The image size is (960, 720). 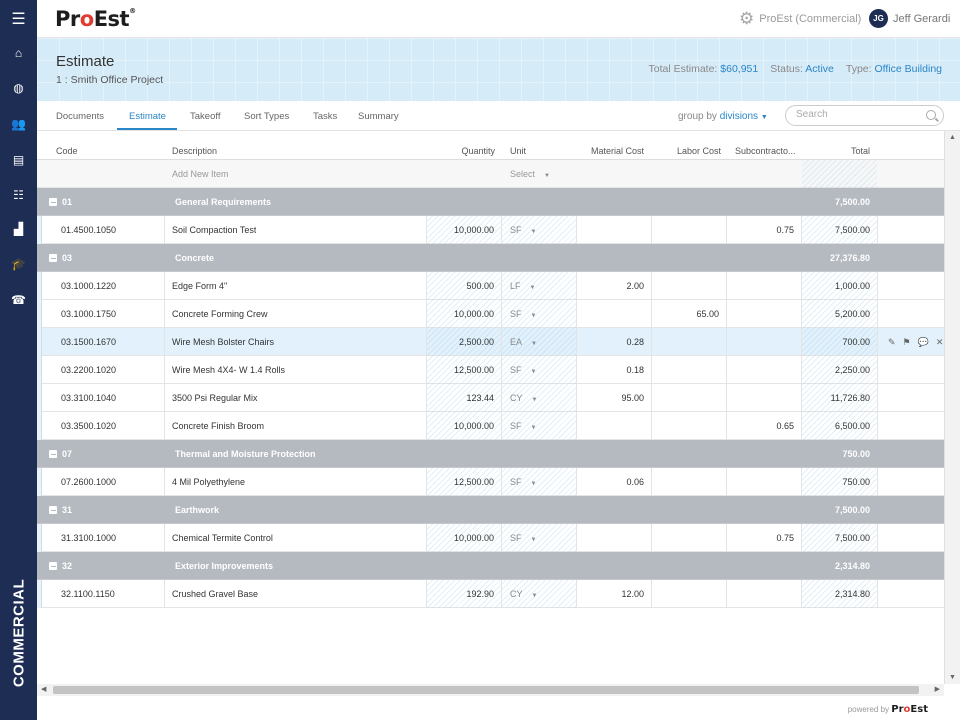 What do you see at coordinates (635, 370) in the screenshot?
I see `item-material-cost: 0.18` at bounding box center [635, 370].